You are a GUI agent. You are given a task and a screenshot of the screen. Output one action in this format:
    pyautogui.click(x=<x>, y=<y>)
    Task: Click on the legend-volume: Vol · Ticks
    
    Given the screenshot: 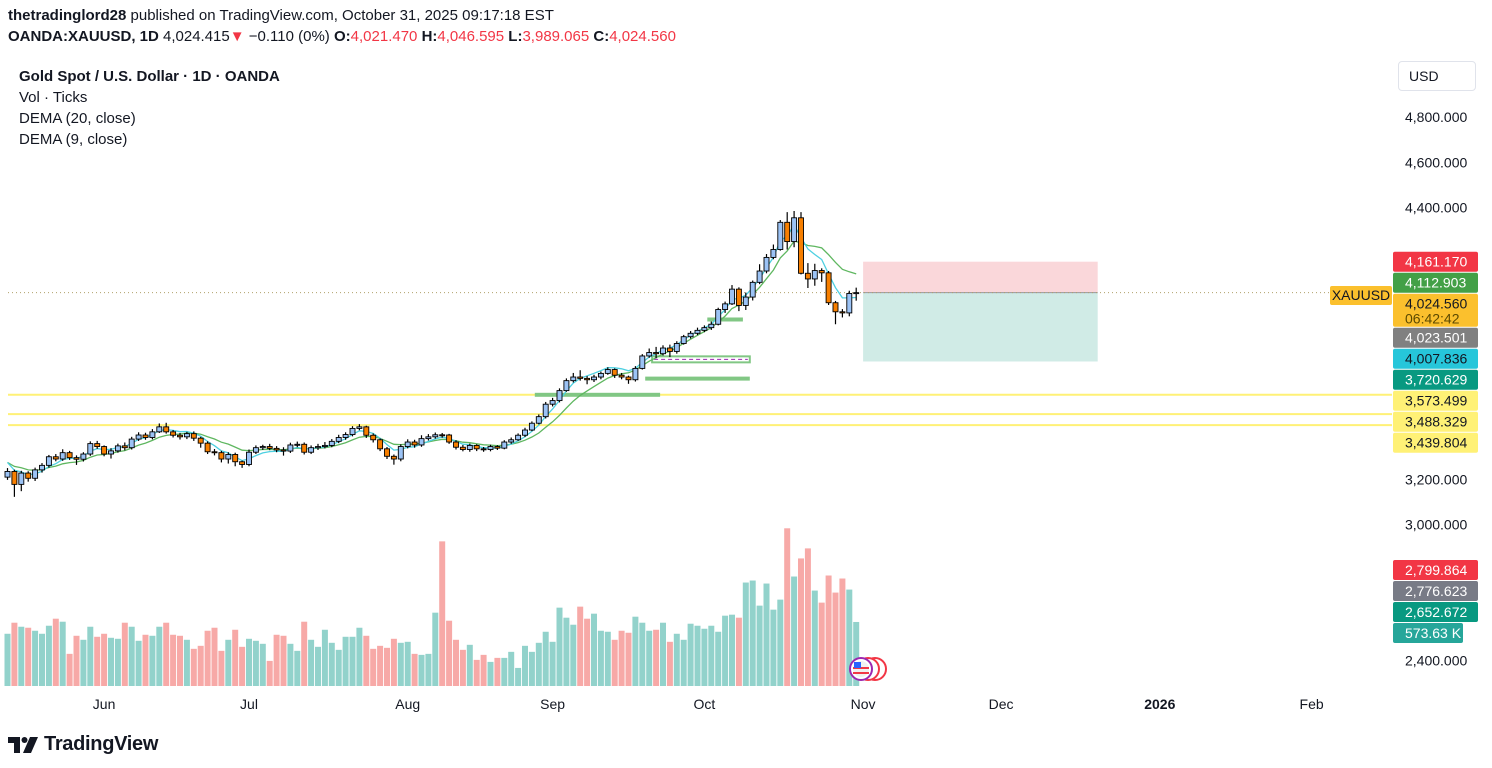 What is the action you would take?
    pyautogui.click(x=53, y=97)
    